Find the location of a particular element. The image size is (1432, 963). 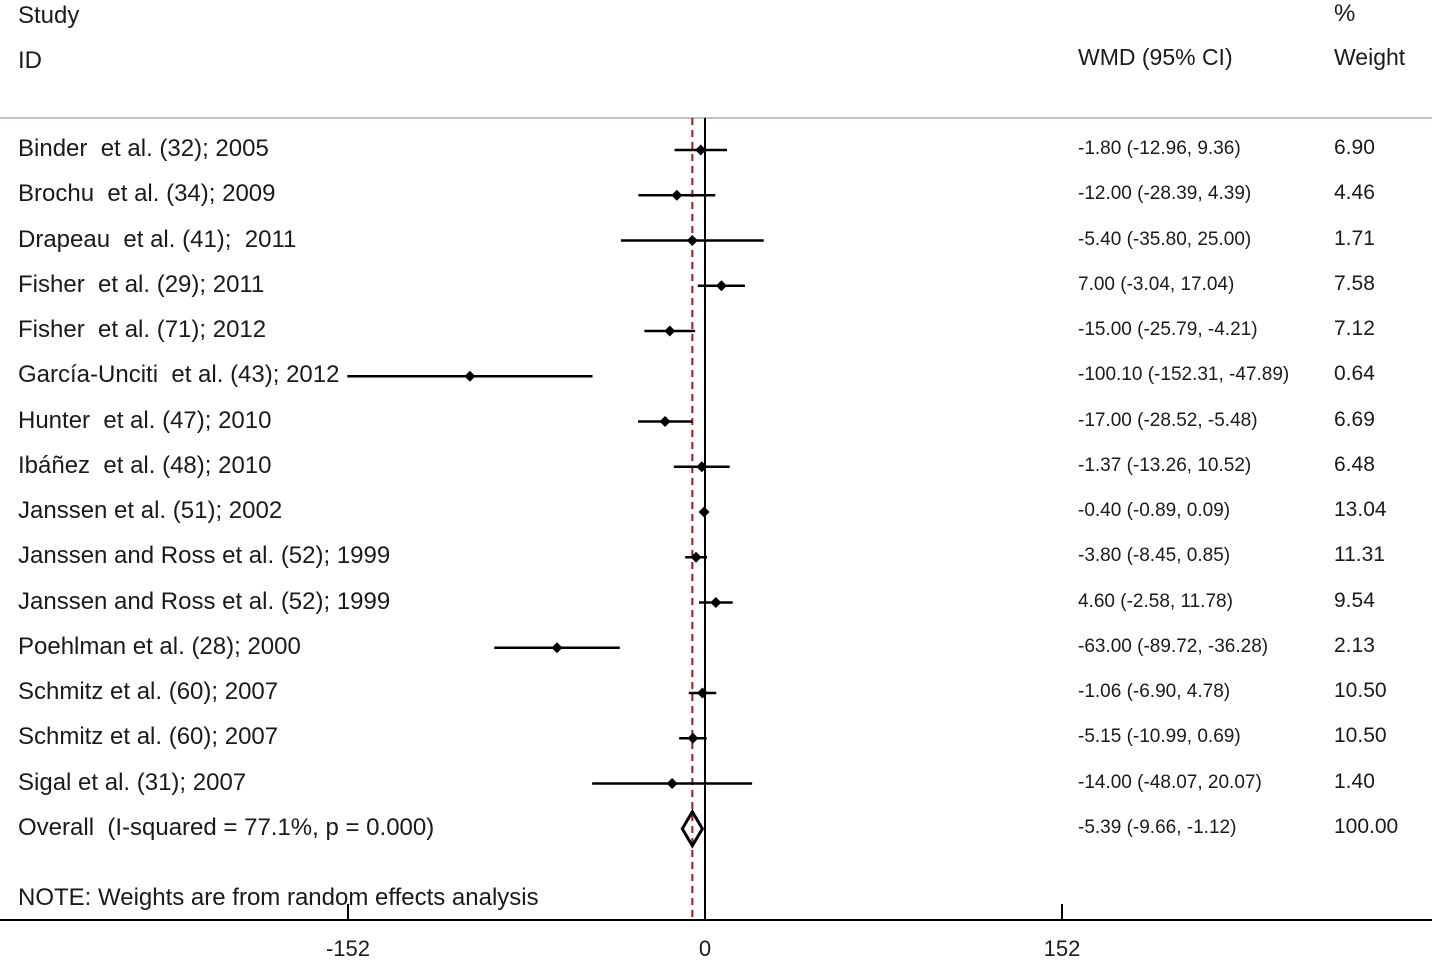

effect-header: WMD (95% CI) is located at coordinates (1155, 57).